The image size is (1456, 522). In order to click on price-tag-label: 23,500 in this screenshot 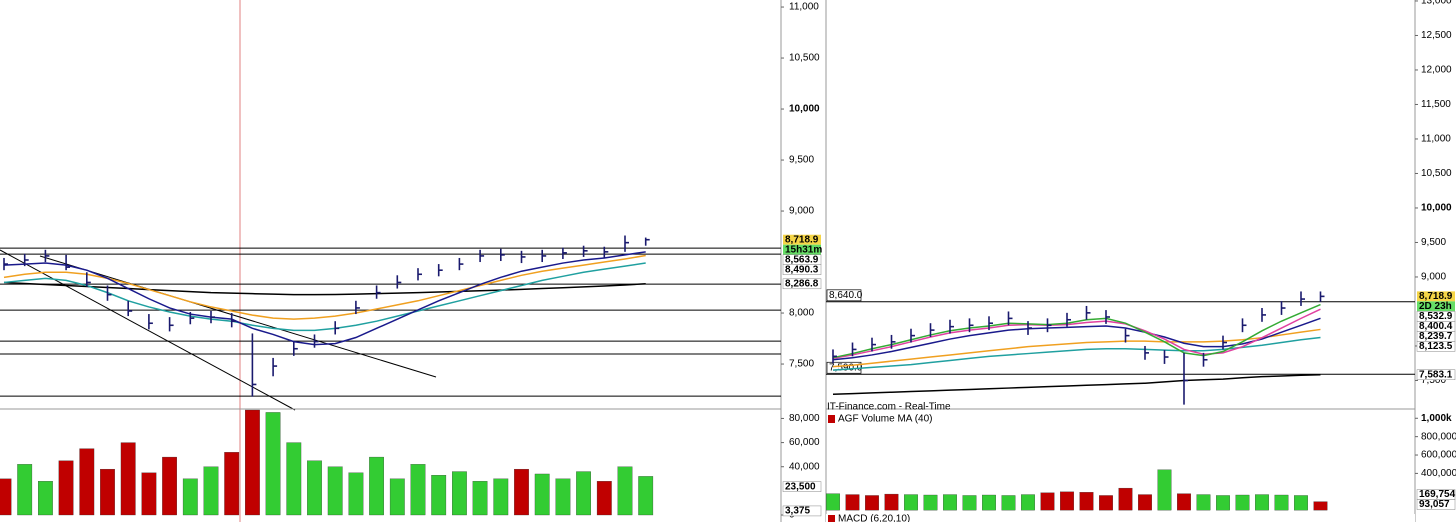, I will do `click(800, 486)`.